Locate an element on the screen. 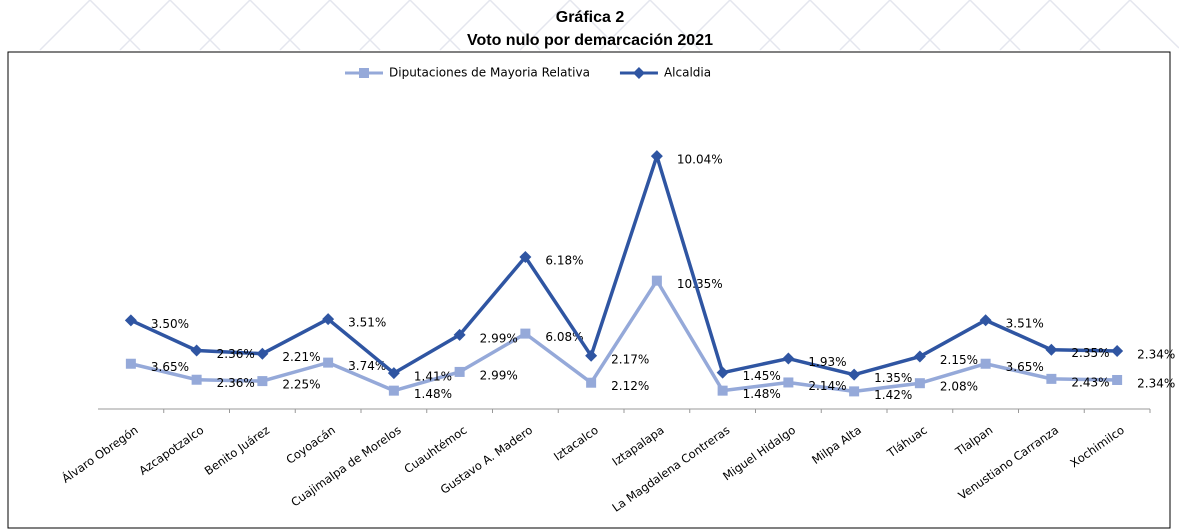 The height and width of the screenshot is (531, 1179). legend-label: Diputaciones de Mayoria Relativa is located at coordinates (489, 73).